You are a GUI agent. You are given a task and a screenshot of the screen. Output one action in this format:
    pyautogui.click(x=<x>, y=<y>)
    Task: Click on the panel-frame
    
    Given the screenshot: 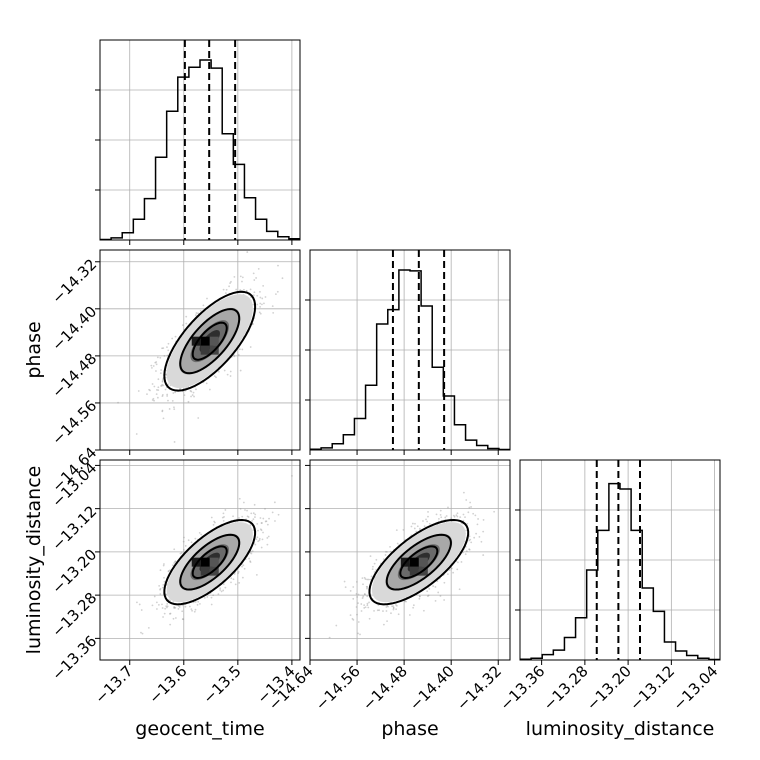 What is the action you would take?
    pyautogui.click(x=200, y=560)
    